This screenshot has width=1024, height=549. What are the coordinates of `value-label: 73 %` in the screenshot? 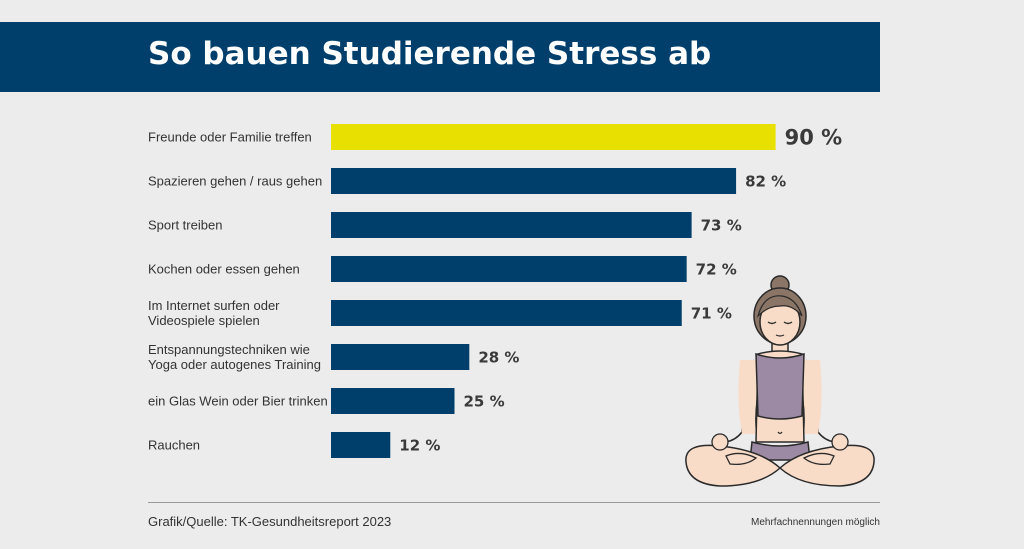 It's located at (721, 226).